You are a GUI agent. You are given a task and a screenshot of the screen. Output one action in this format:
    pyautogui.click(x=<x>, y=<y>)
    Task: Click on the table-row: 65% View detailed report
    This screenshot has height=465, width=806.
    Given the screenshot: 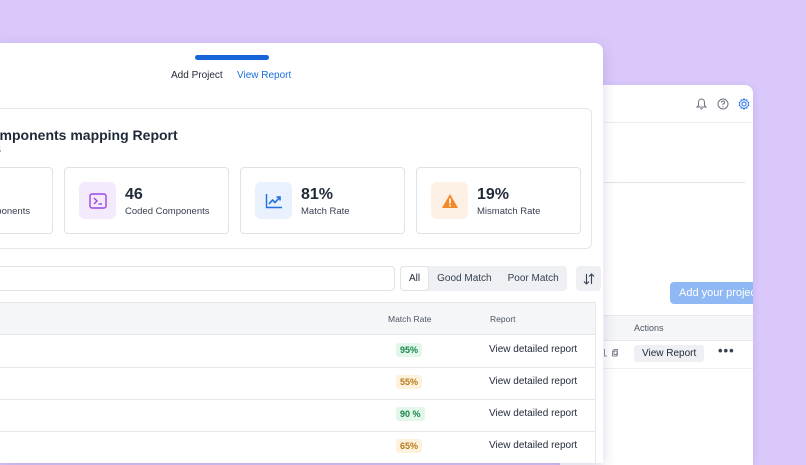 What is the action you would take?
    pyautogui.click(x=297, y=447)
    